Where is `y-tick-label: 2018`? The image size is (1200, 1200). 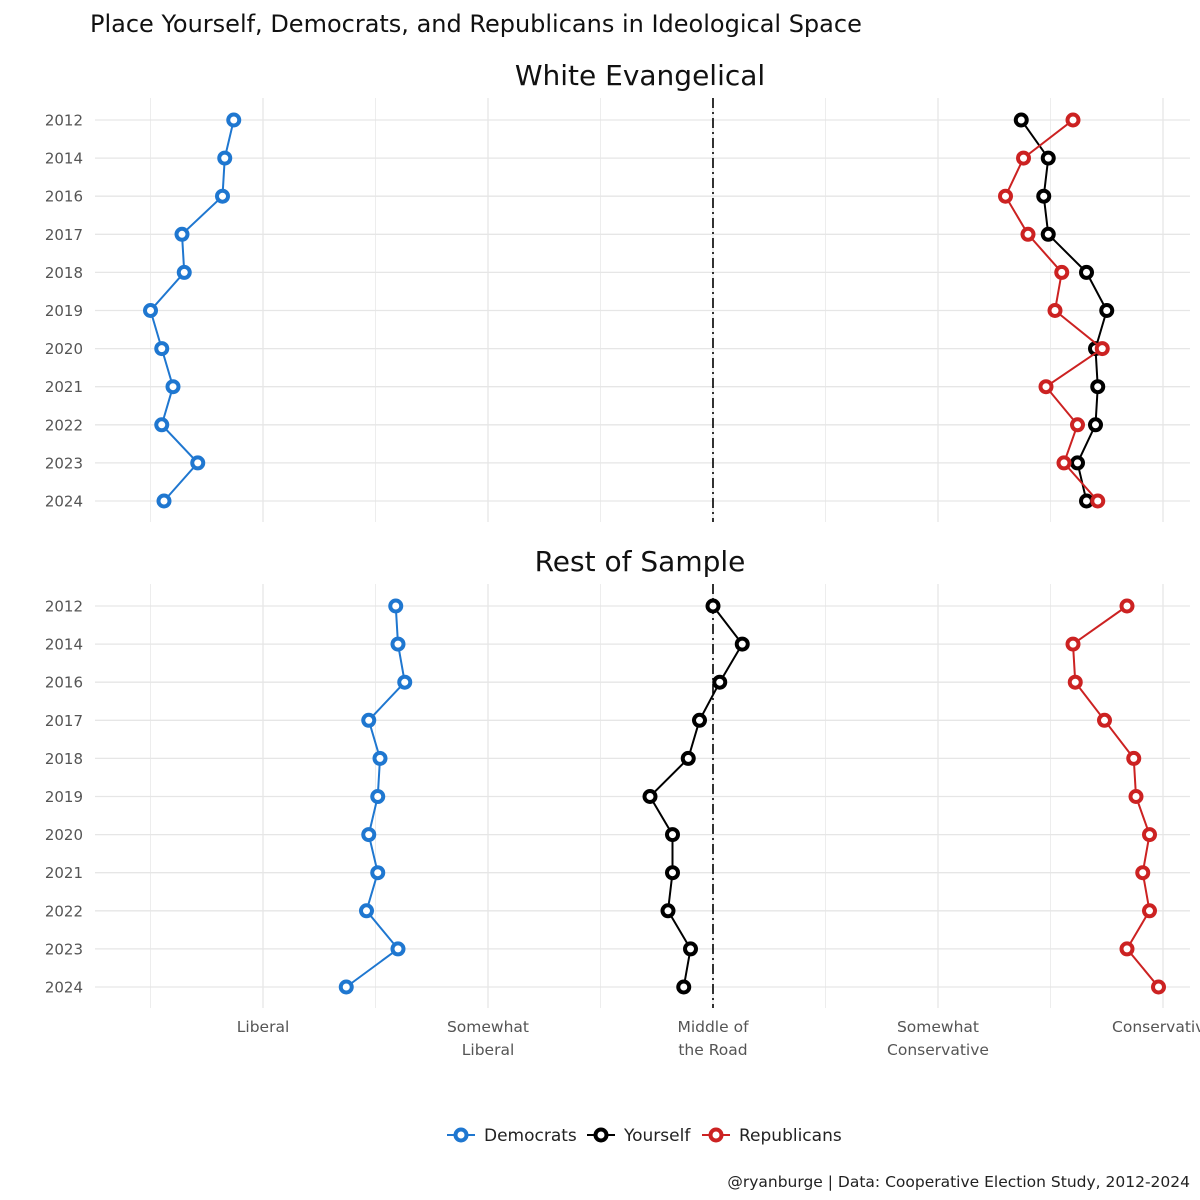
y-tick-label: 2018 is located at coordinates (64, 273).